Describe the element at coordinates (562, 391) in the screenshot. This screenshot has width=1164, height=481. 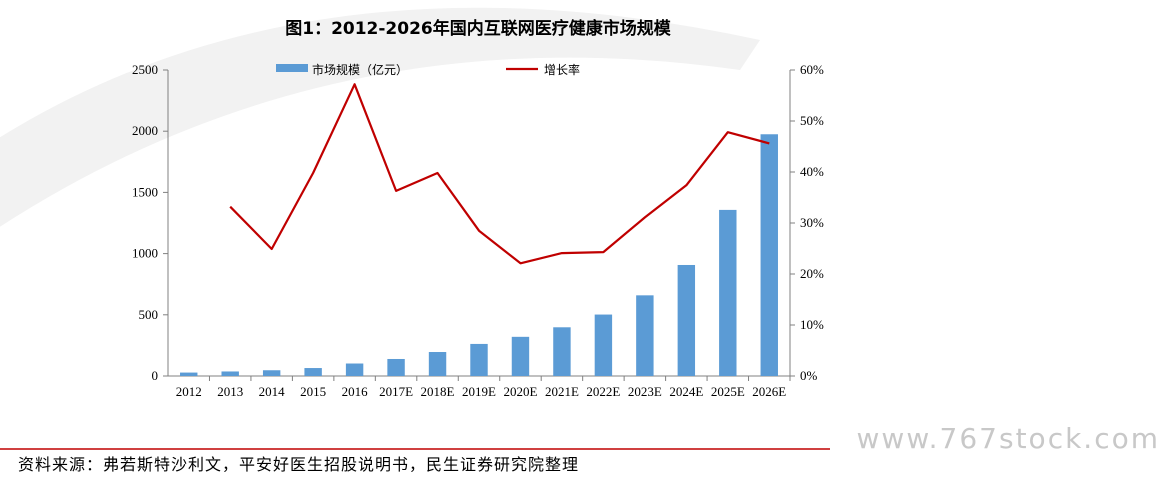
I see `x-tick-label: 2021E` at that location.